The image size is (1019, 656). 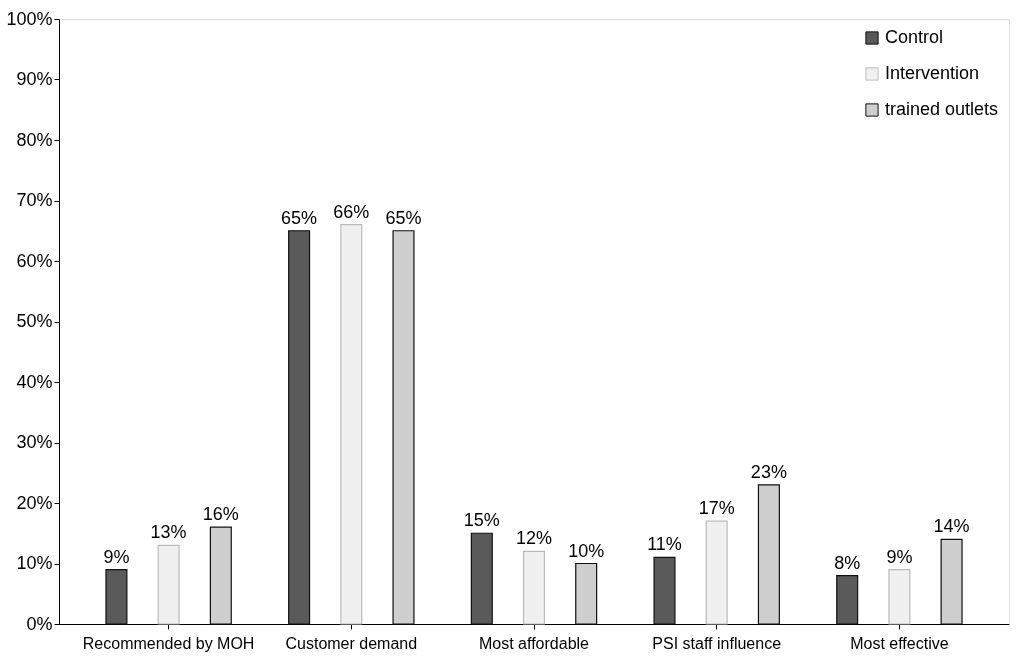 What do you see at coordinates (534, 538) in the screenshot?
I see `data-label: 12%` at bounding box center [534, 538].